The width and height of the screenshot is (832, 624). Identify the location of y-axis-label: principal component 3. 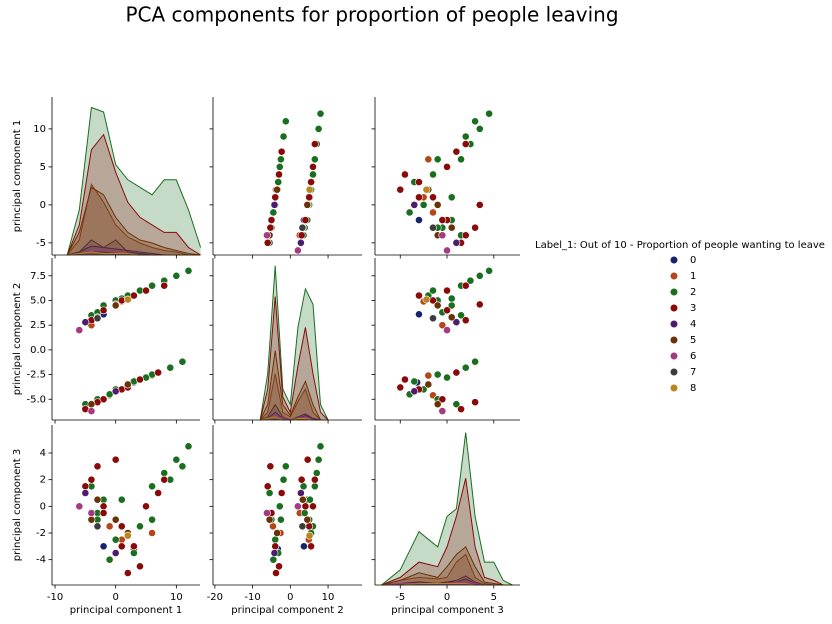
(17, 505).